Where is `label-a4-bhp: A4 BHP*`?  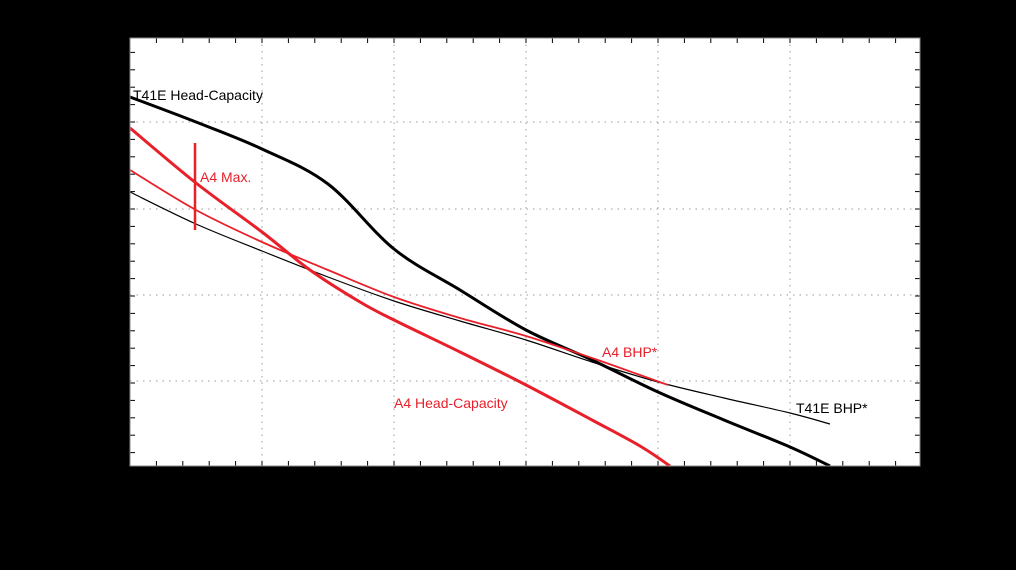
label-a4-bhp: A4 BHP* is located at coordinates (630, 352).